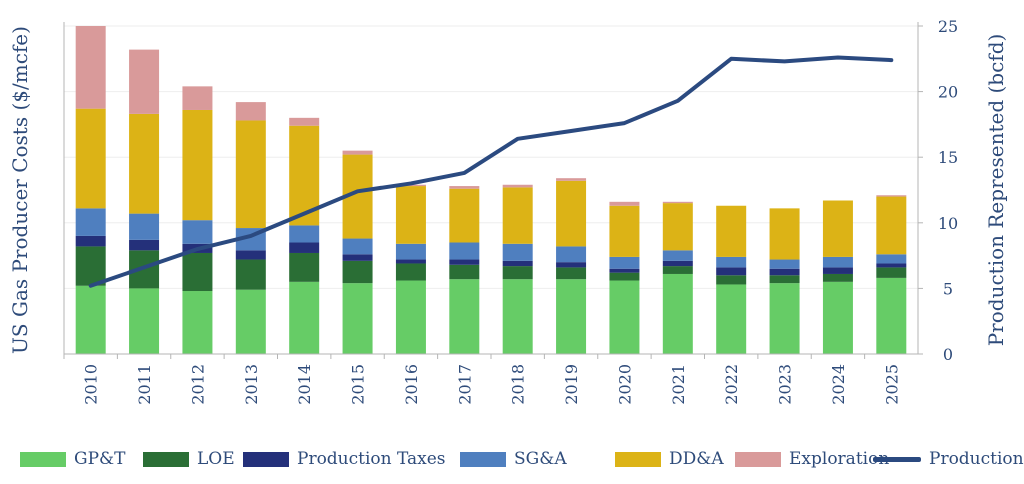 This screenshot has height=484, width=1024. Describe the element at coordinates (731, 280) in the screenshot. I see `bar-2022-loe` at that location.